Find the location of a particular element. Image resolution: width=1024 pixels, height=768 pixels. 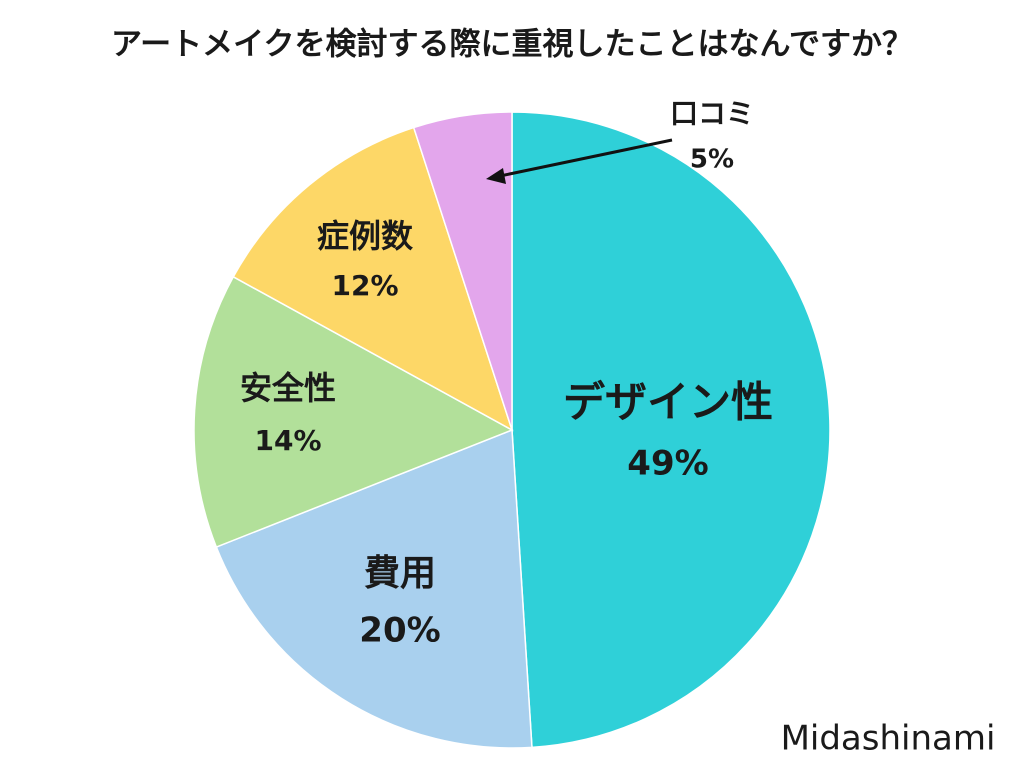

slice-label: 安全性 is located at coordinates (288, 388).